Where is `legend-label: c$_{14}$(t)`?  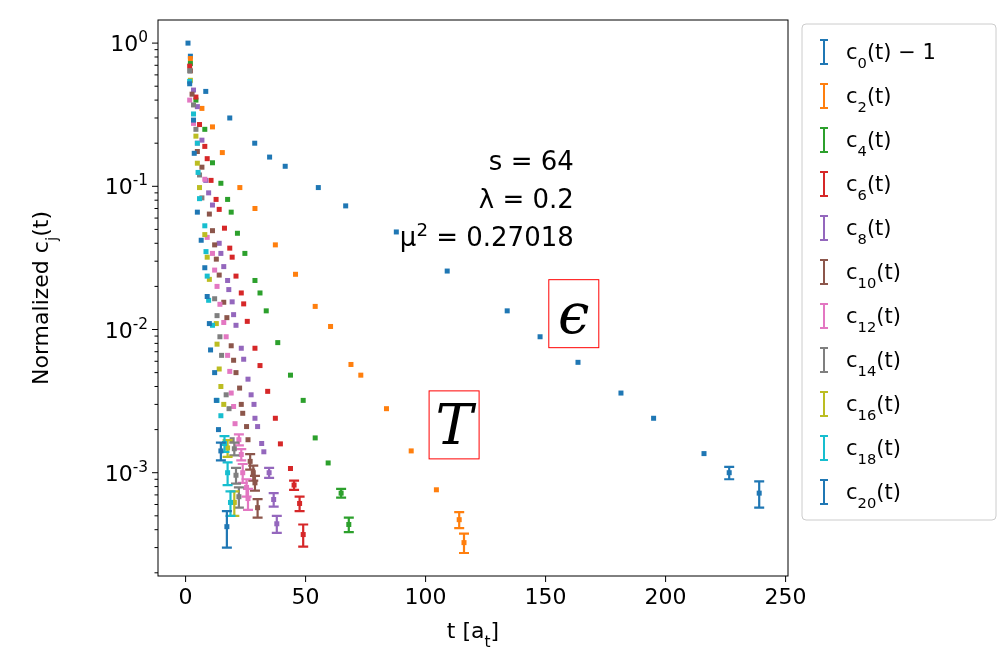 legend-label: c$_{14}$(t) is located at coordinates (873, 363).